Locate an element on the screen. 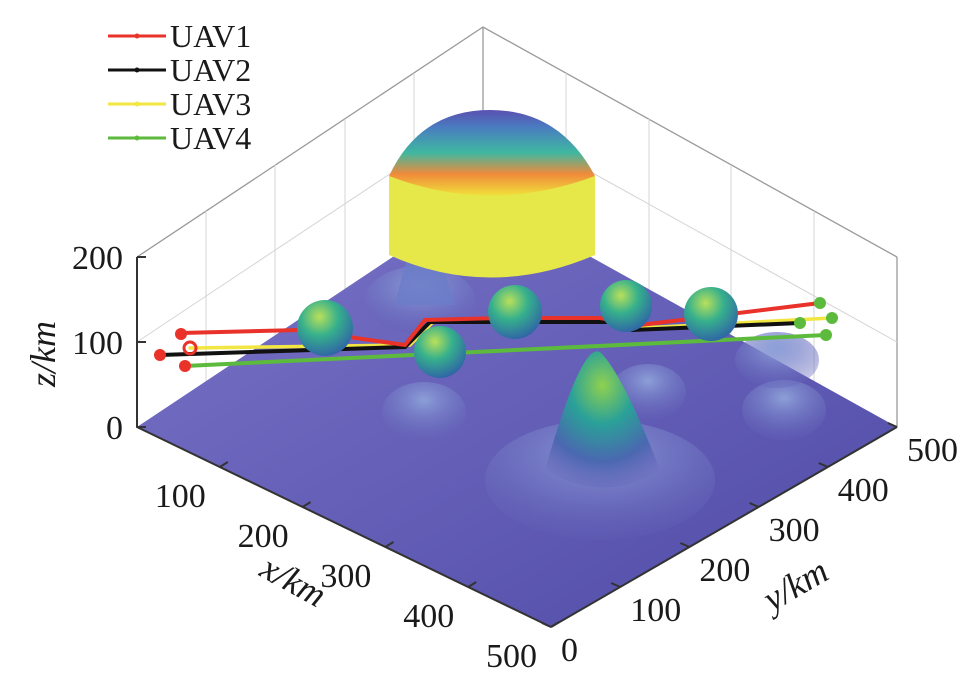 This screenshot has width=977, height=681. y-tick-label: 400 is located at coordinates (863, 490).